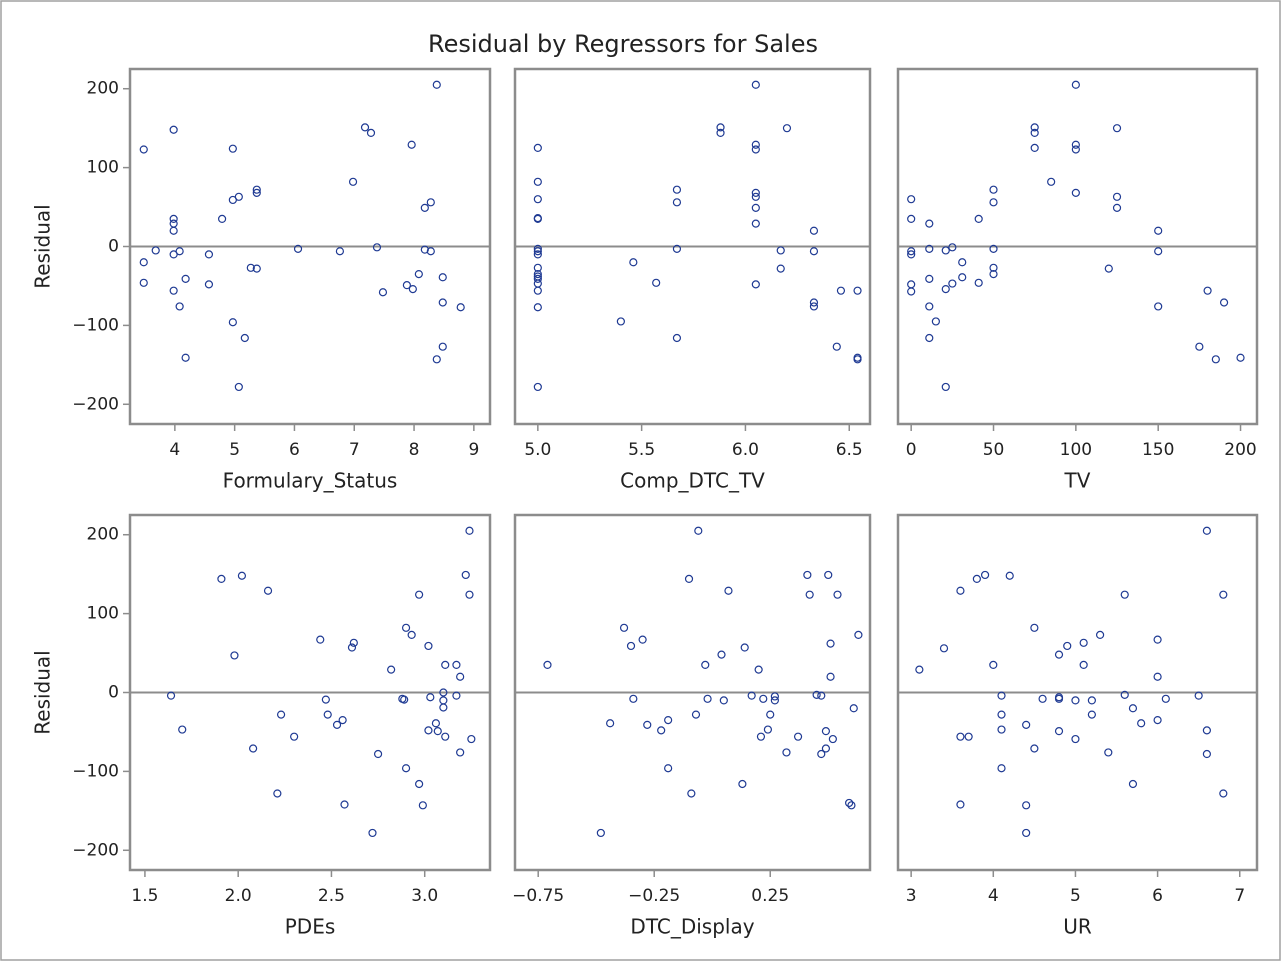 Image resolution: width=1282 pixels, height=962 pixels. I want to click on x-axis-label: PDEs, so click(310, 927).